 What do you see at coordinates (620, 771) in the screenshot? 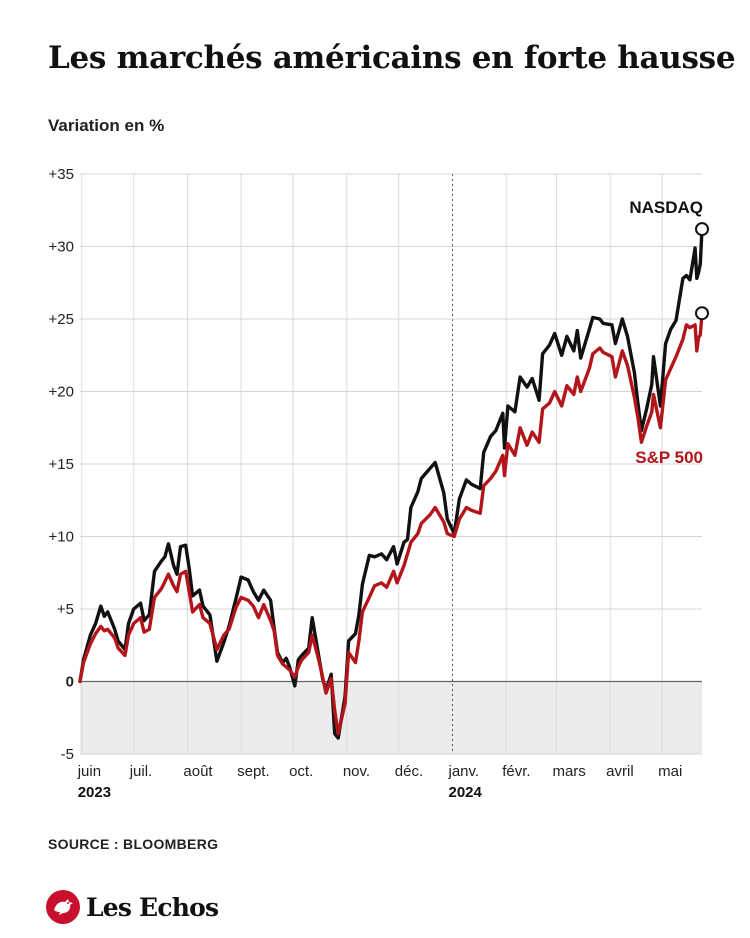
I see `x-tick-label: avril` at bounding box center [620, 771].